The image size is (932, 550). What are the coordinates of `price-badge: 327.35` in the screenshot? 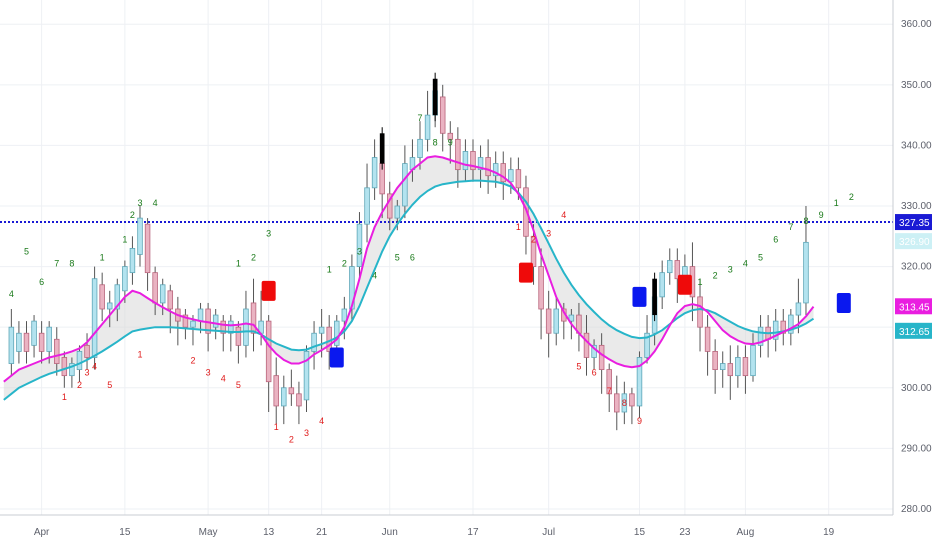 It's located at (913, 222).